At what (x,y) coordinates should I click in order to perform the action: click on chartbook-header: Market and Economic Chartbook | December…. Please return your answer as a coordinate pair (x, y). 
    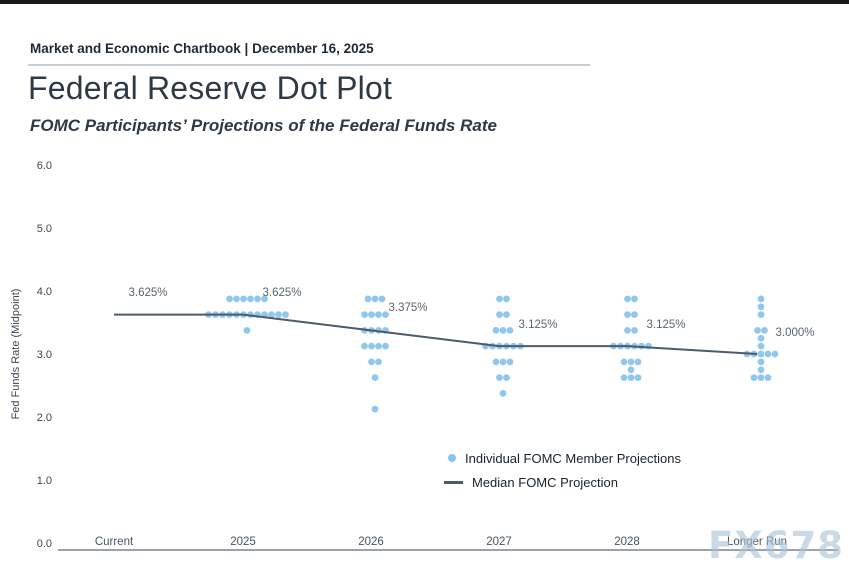
    Looking at the image, I should click on (202, 48).